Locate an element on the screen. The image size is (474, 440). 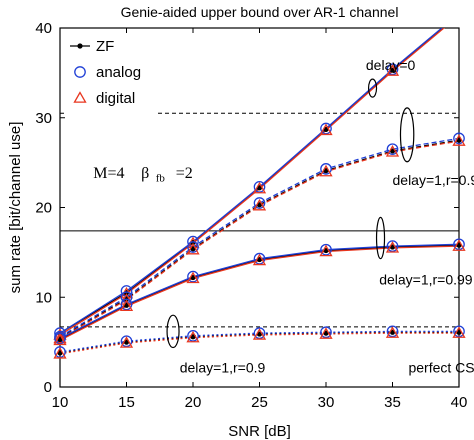
annotation-label: delay=0 is located at coordinates (391, 65).